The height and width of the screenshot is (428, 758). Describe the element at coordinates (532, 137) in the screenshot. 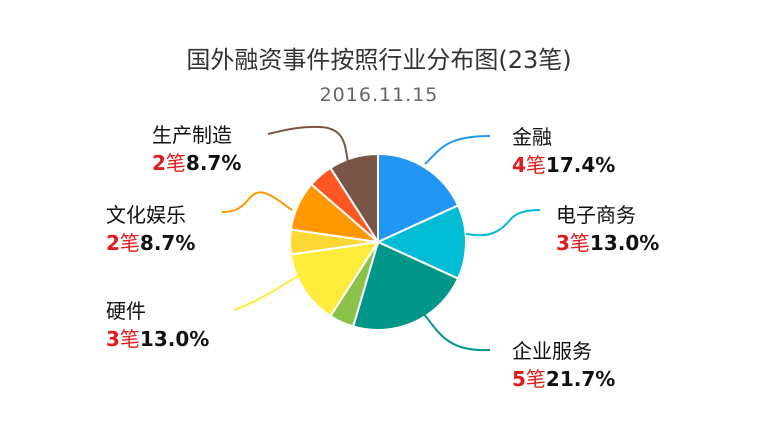

I see `slice-label-0: 金融` at that location.